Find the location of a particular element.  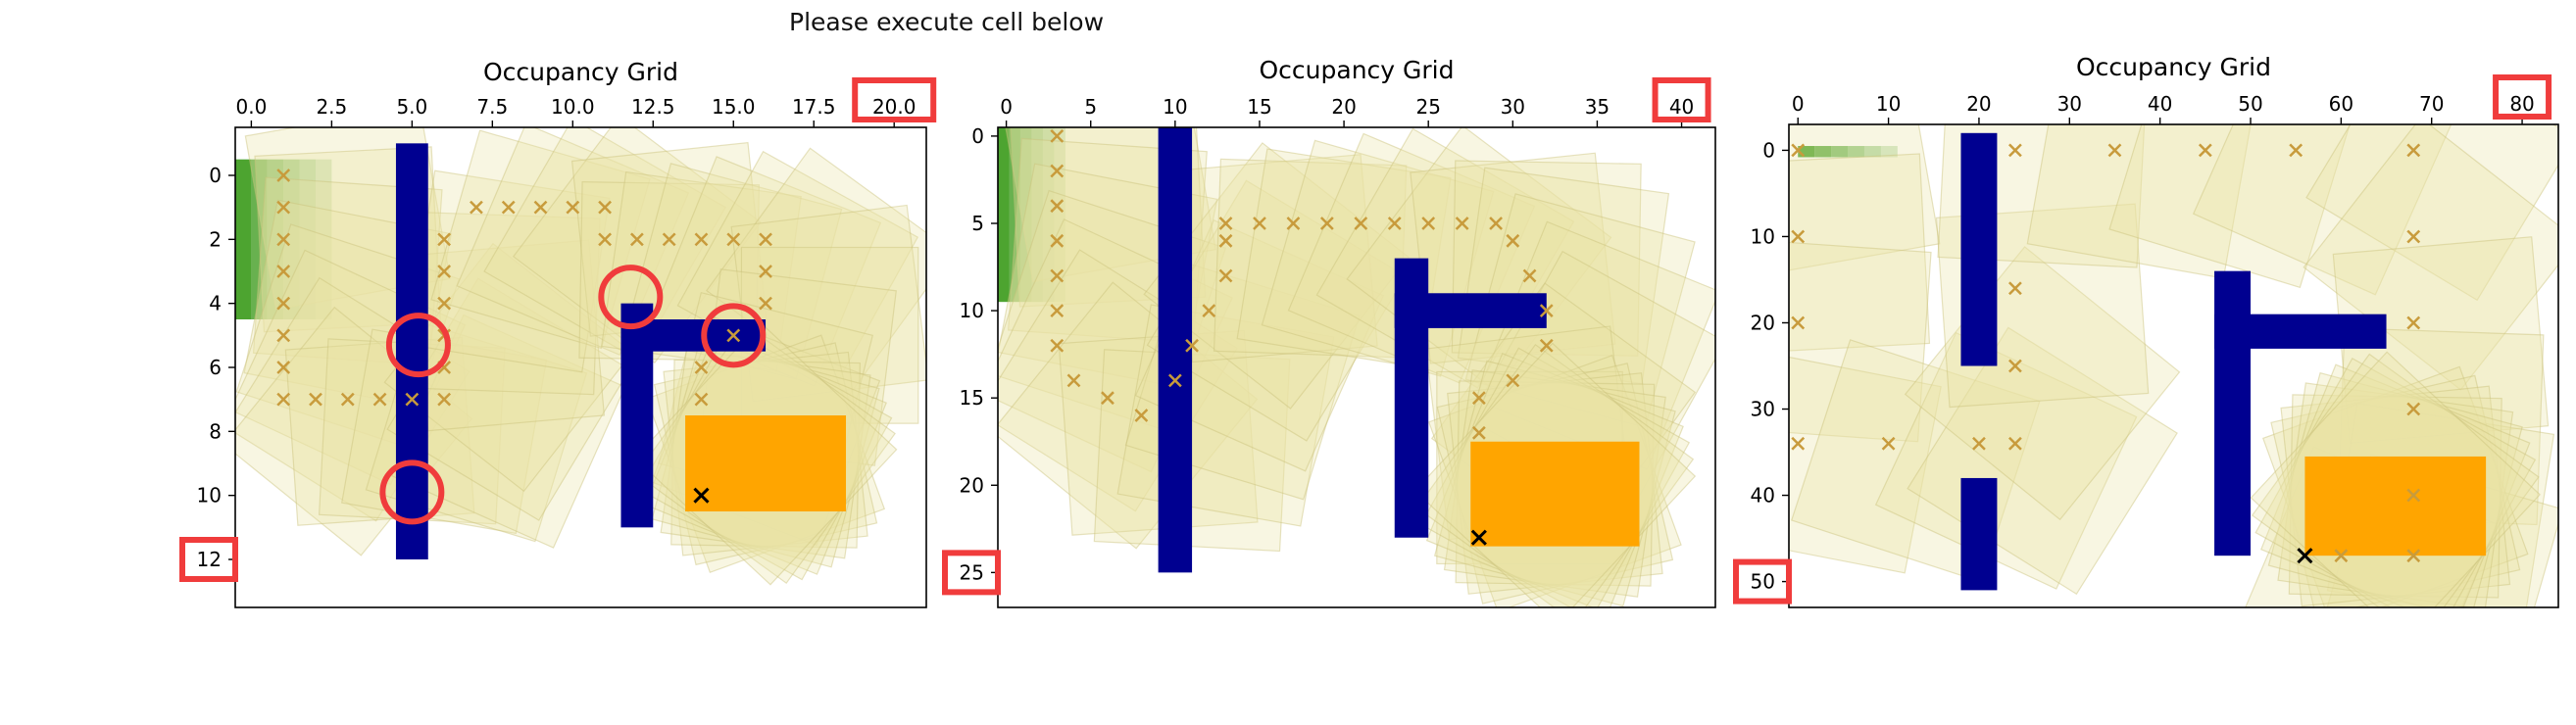

goal-marker is located at coordinates (701, 495).